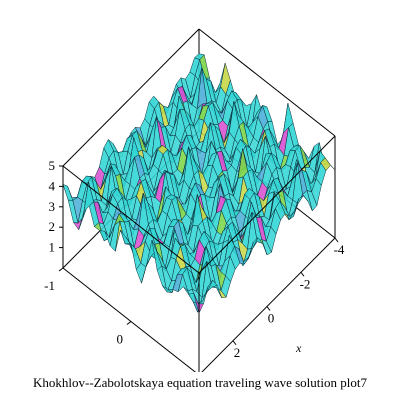 Image resolution: width=400 pixels, height=400 pixels. Describe the element at coordinates (120, 339) in the screenshot. I see `y-tick-label: 0` at that location.